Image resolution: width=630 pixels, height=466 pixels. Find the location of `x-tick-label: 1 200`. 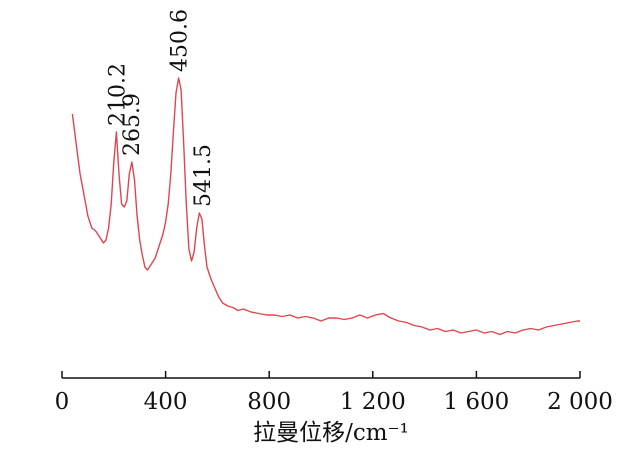

x-tick-label: 1 200 is located at coordinates (373, 402).